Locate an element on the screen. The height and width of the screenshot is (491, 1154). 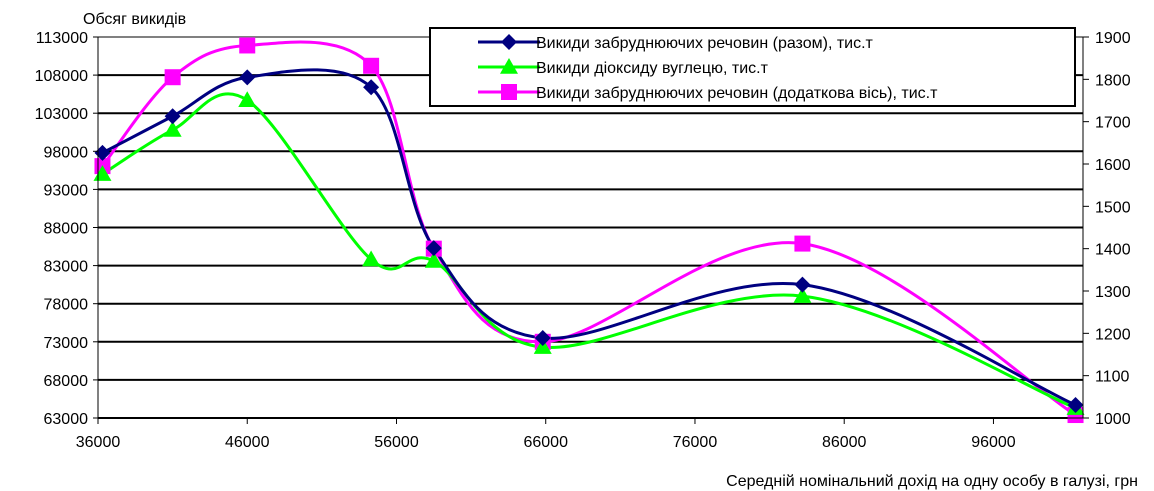
y2-tick-label: 1300 is located at coordinates (1113, 292).